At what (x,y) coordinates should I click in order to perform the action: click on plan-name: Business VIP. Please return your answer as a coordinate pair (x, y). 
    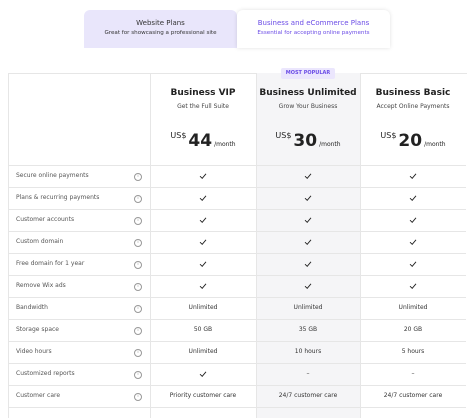
    Looking at the image, I should click on (203, 93).